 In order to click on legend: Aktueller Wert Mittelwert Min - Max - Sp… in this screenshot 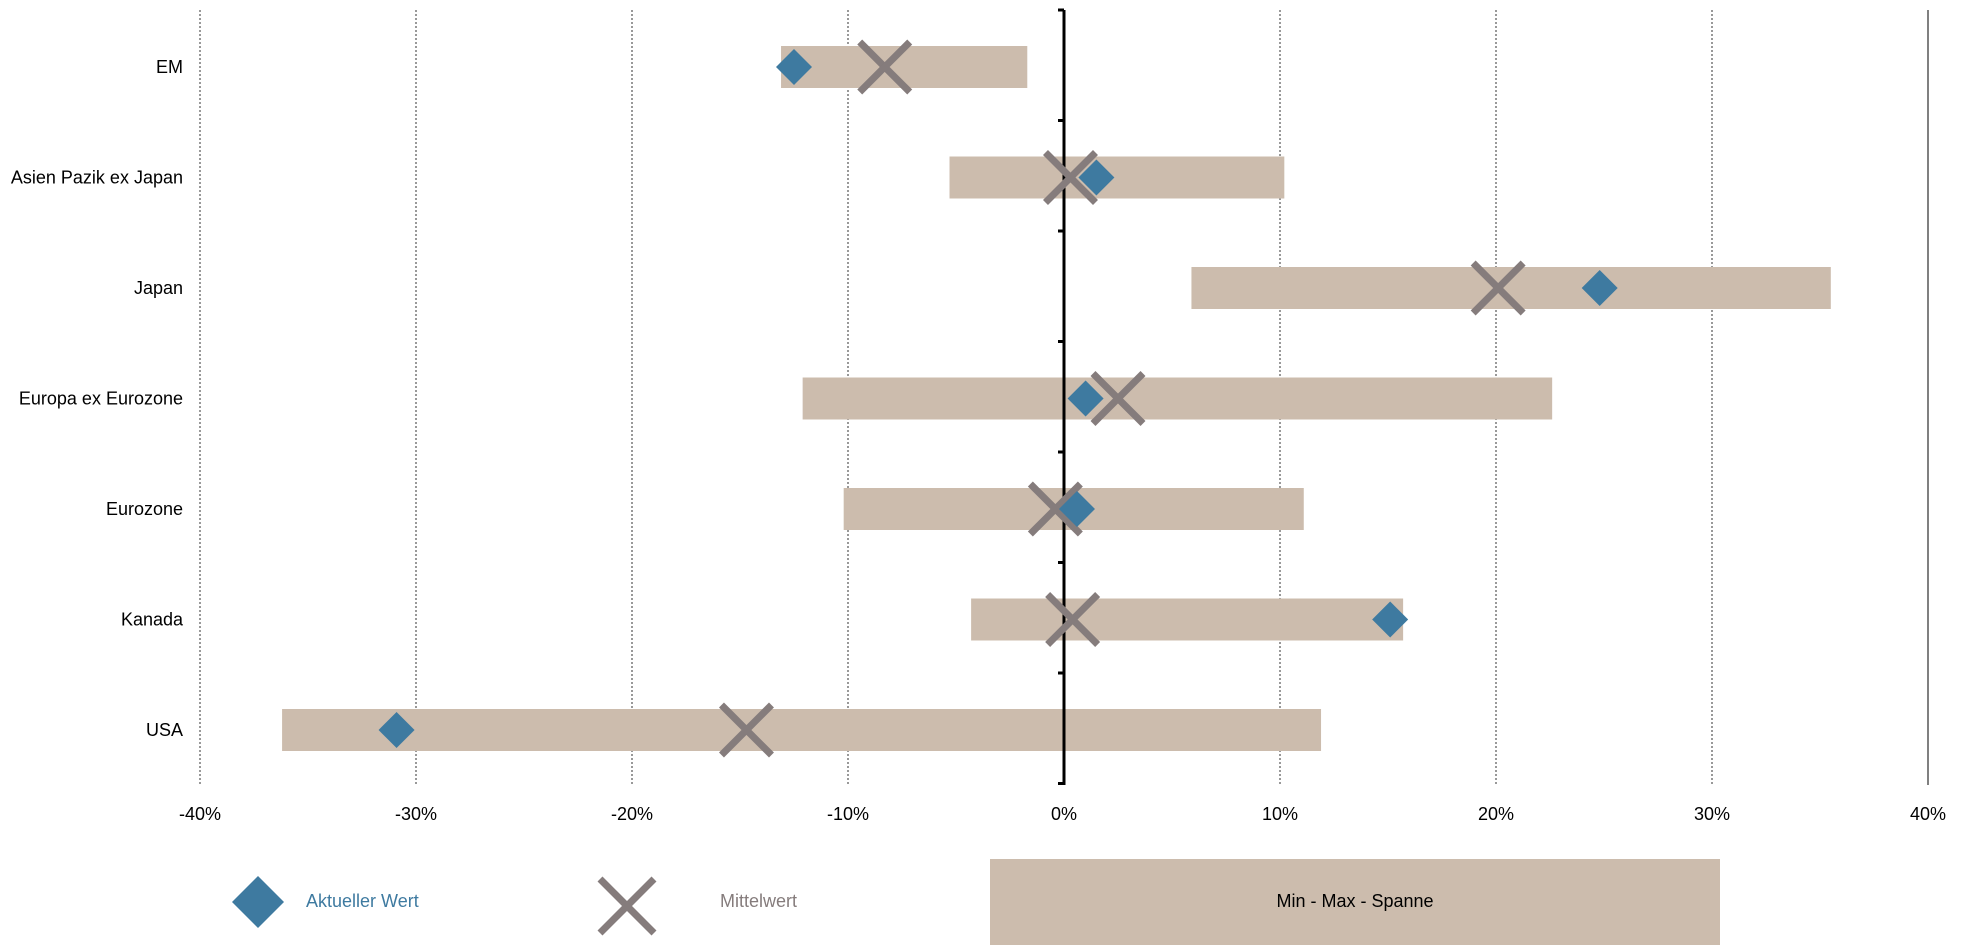, I will do `click(976, 902)`.